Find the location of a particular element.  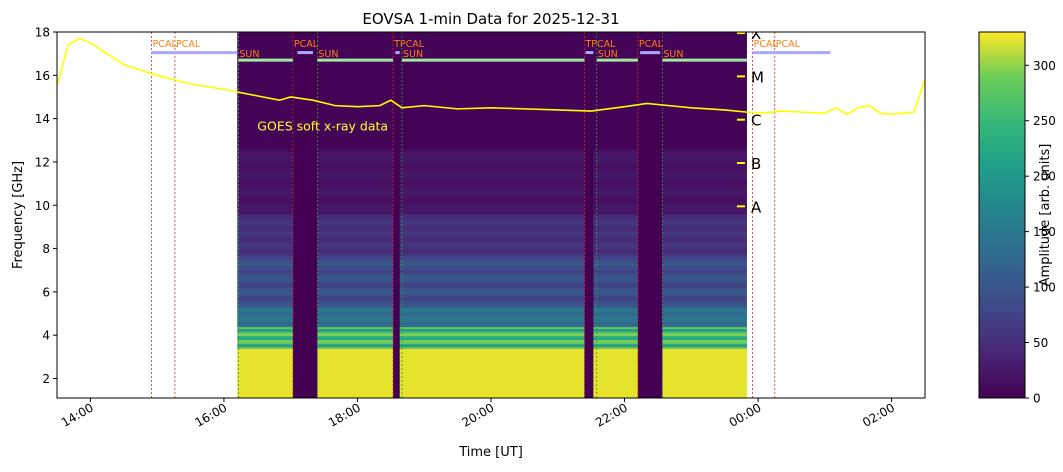

y-tick-label: 2 is located at coordinates (46, 379).